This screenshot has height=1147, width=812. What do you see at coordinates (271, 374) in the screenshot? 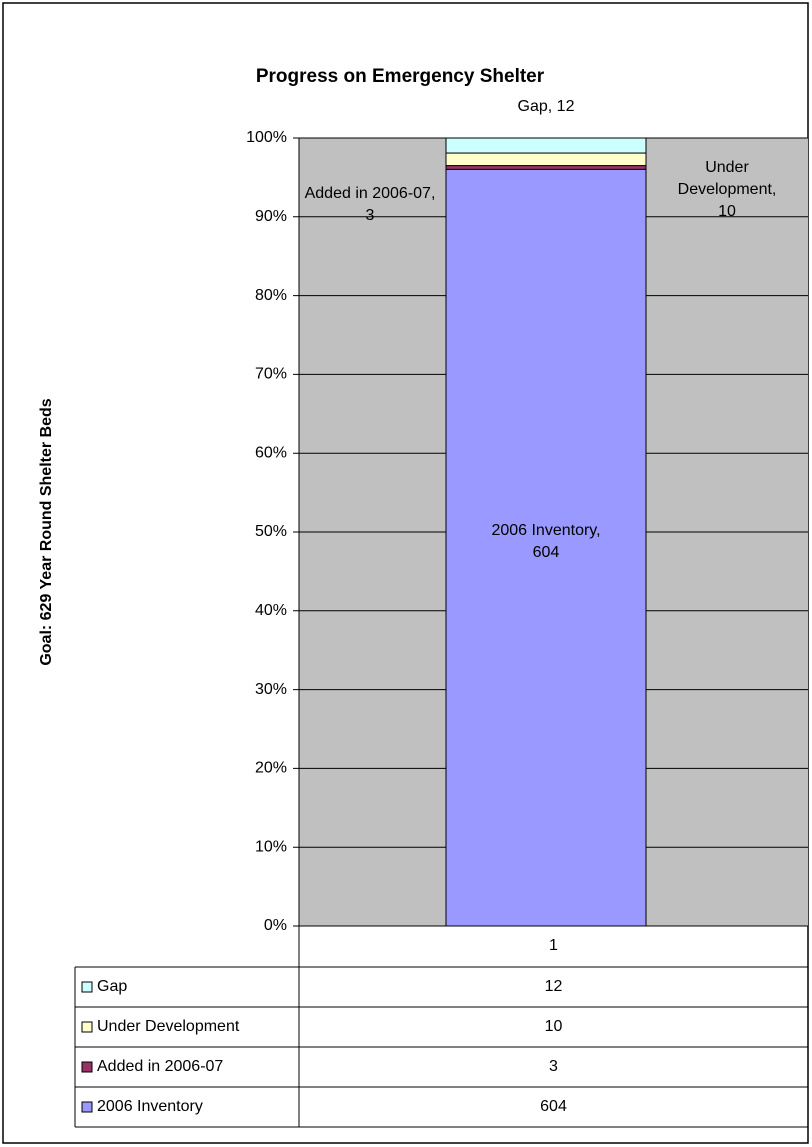
I see `y-tick-label: 70%` at bounding box center [271, 374].